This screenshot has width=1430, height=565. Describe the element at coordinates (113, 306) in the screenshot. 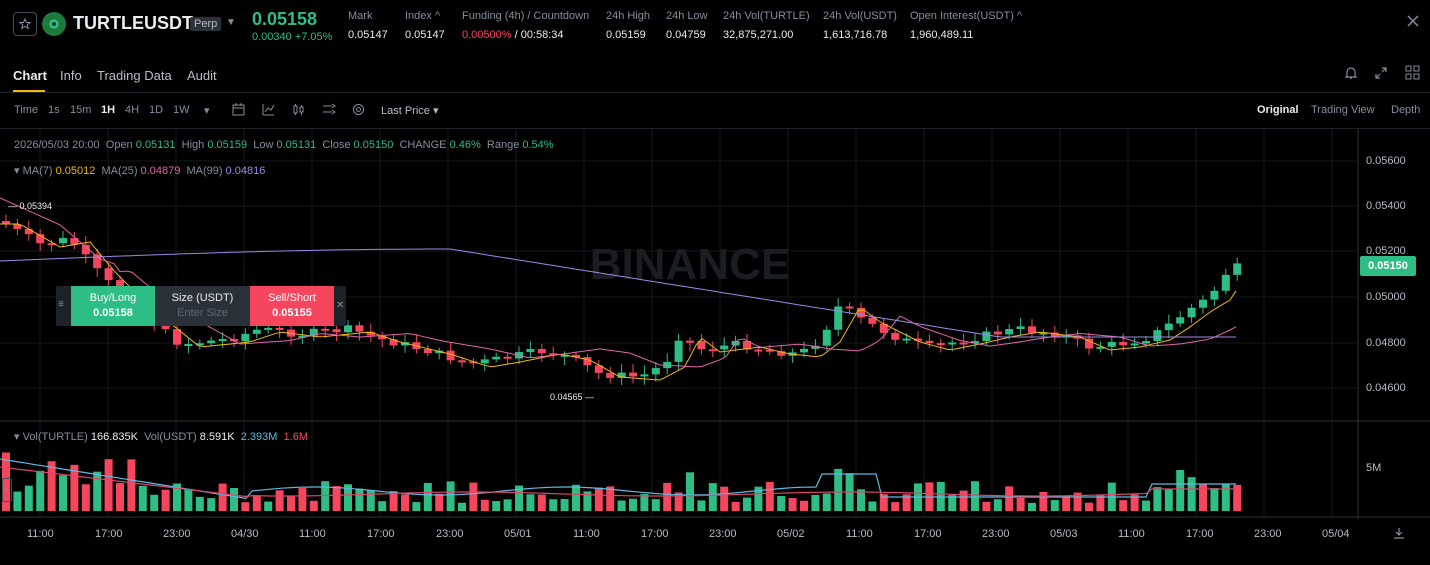

I see `buy-long-button: Buy/Long 0.05158` at that location.